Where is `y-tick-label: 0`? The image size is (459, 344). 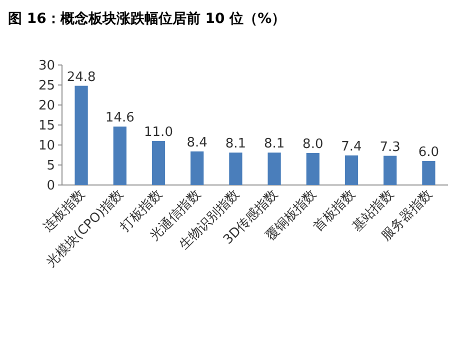
y-tick-label: 0 is located at coordinates (50, 186).